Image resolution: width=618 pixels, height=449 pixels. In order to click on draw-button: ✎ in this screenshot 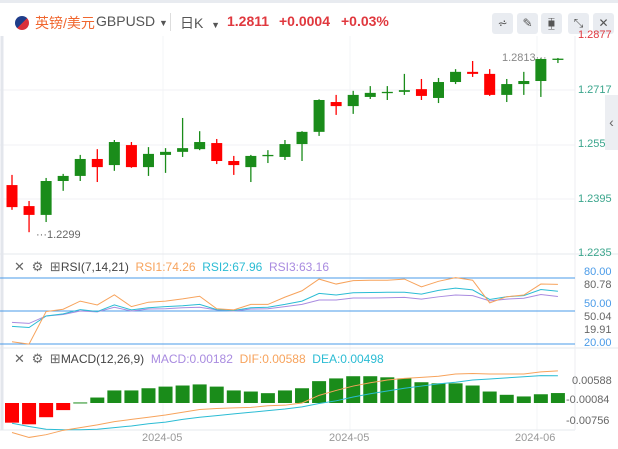, I will do `click(527, 23)`.